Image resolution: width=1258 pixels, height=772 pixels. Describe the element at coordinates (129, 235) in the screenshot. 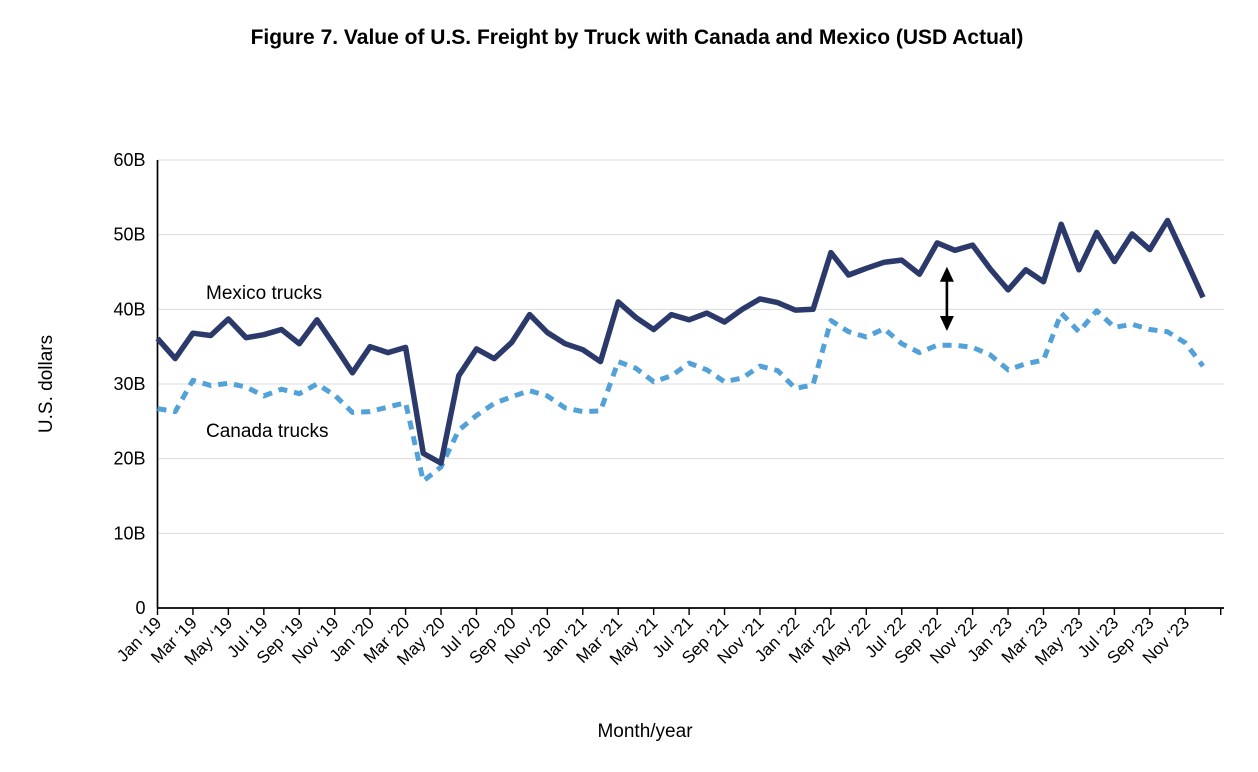

I see `y-tick-label: 50B` at that location.